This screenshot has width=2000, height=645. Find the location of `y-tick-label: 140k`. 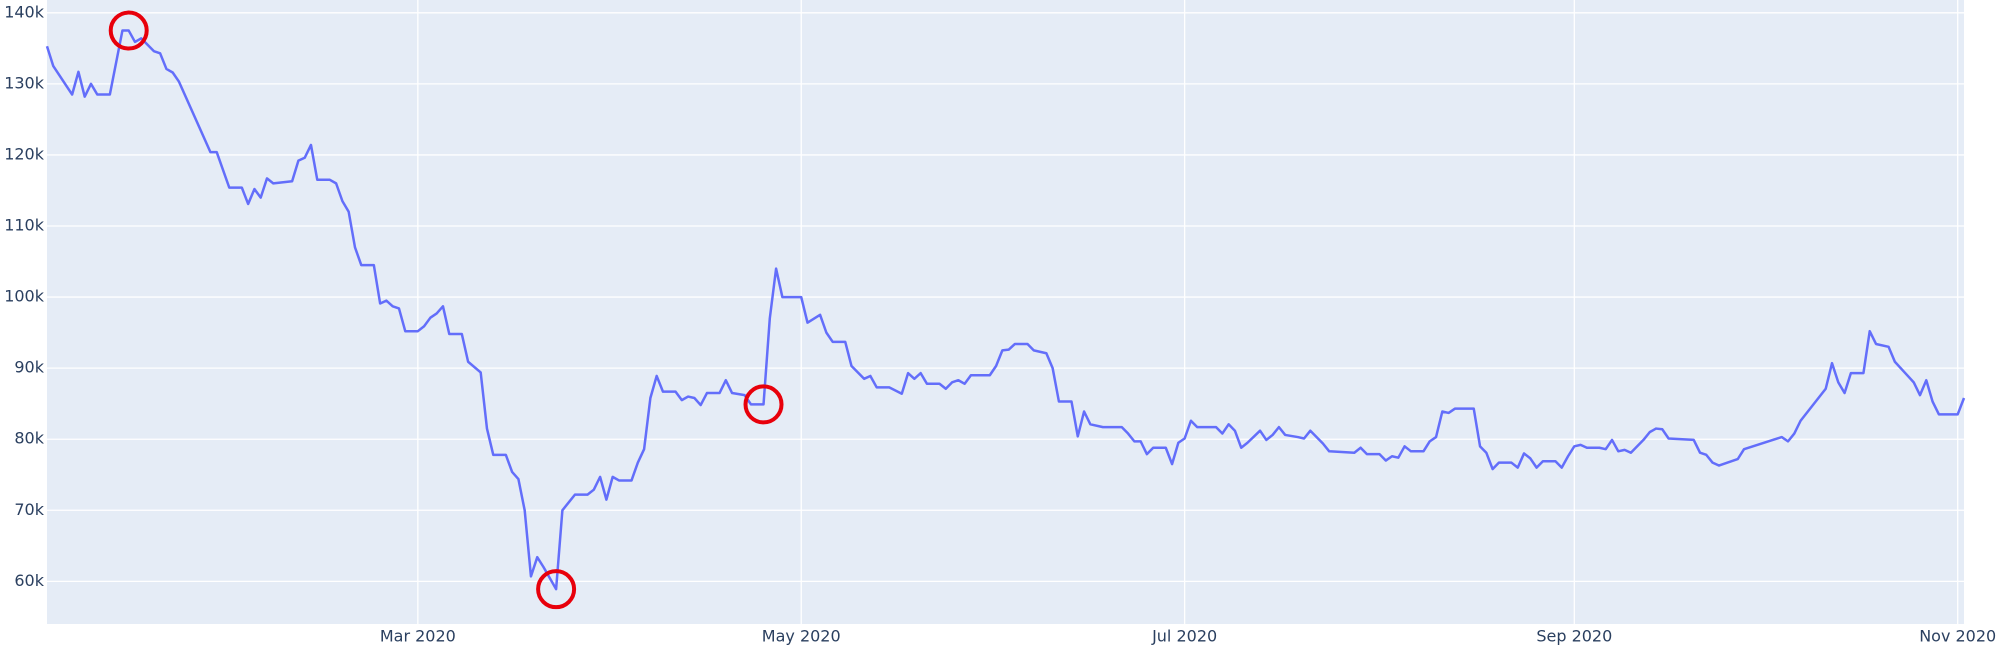

y-tick-label: 140k is located at coordinates (24, 11).